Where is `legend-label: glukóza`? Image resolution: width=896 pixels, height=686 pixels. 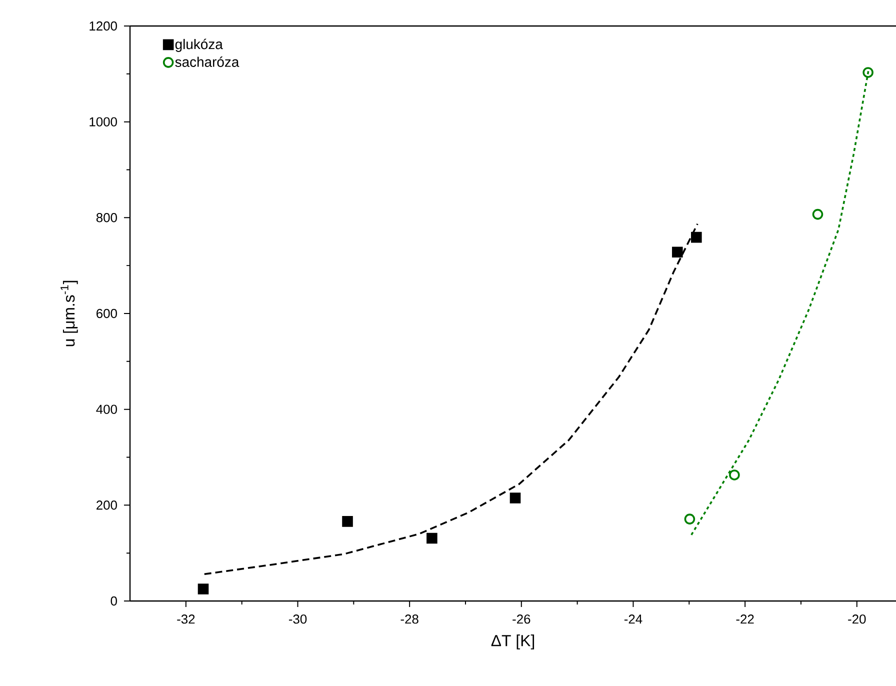 legend-label: glukóza is located at coordinates (199, 45).